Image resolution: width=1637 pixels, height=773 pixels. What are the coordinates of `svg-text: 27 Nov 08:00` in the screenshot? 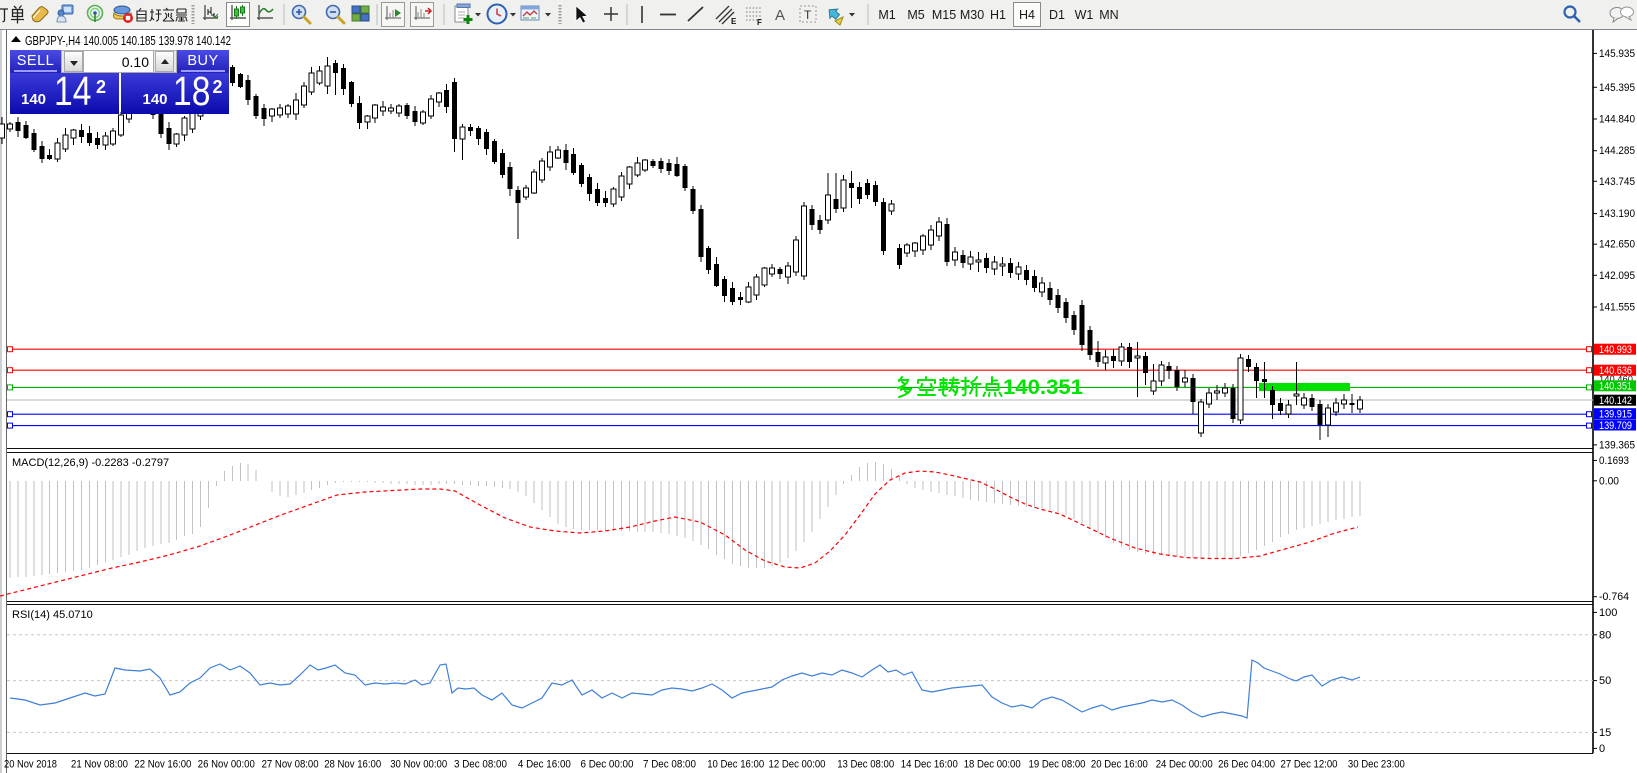 It's located at (290, 765).